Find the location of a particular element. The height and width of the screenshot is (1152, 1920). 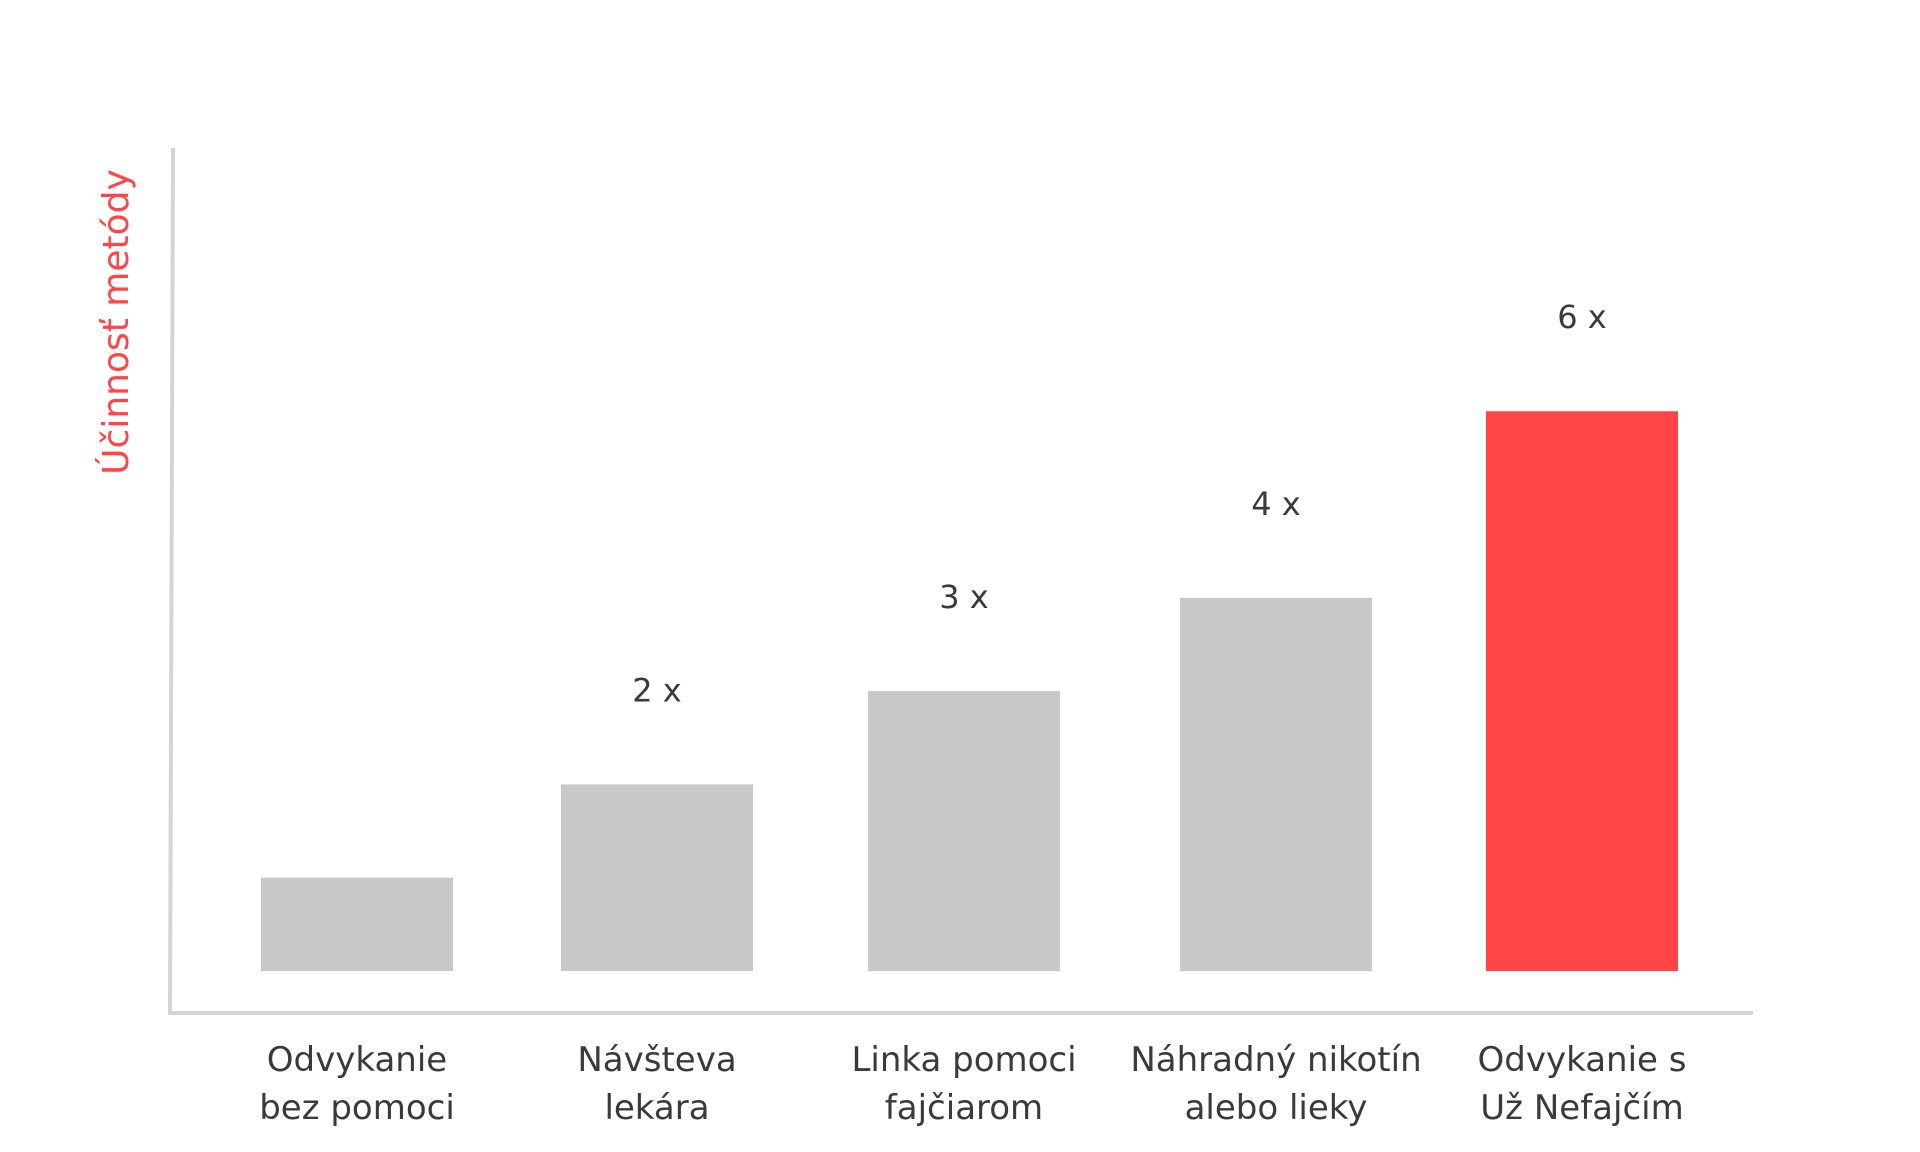

data-label-4: 4 x is located at coordinates (1275, 504).